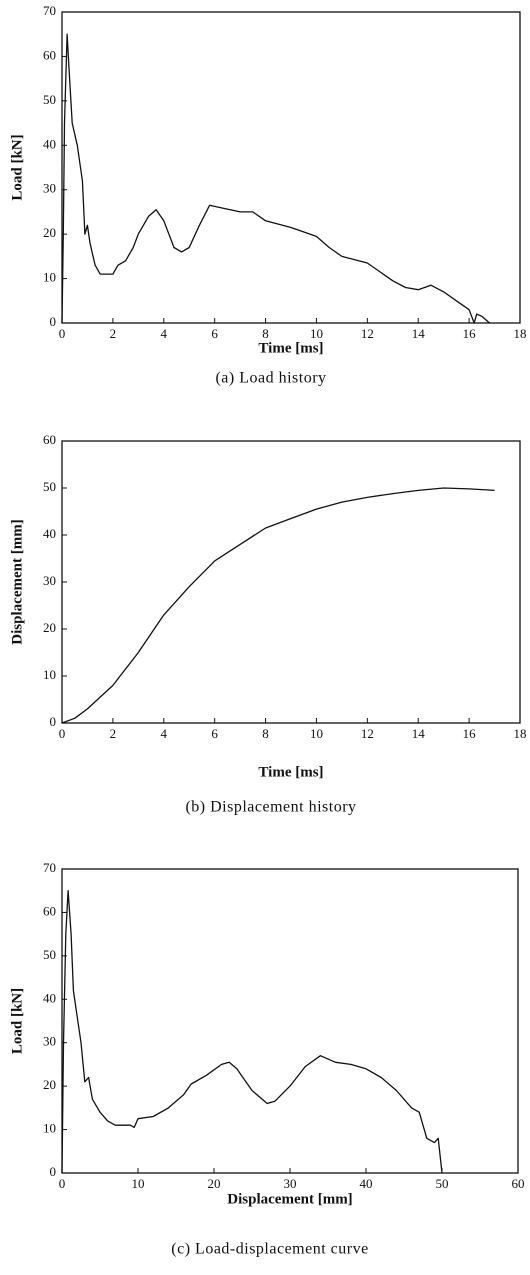 This screenshot has width=530, height=1275. What do you see at coordinates (270, 378) in the screenshot?
I see `caption: (a) Load history` at bounding box center [270, 378].